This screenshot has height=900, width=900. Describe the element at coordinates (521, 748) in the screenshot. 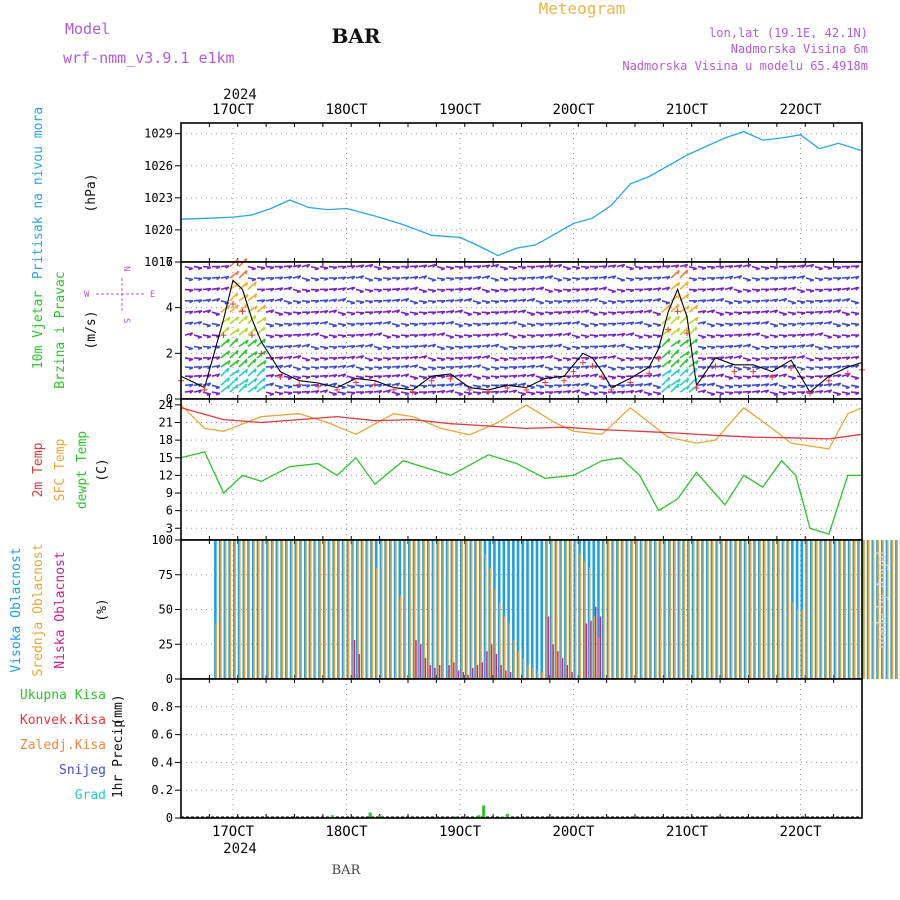

I see `panel-frame` at that location.